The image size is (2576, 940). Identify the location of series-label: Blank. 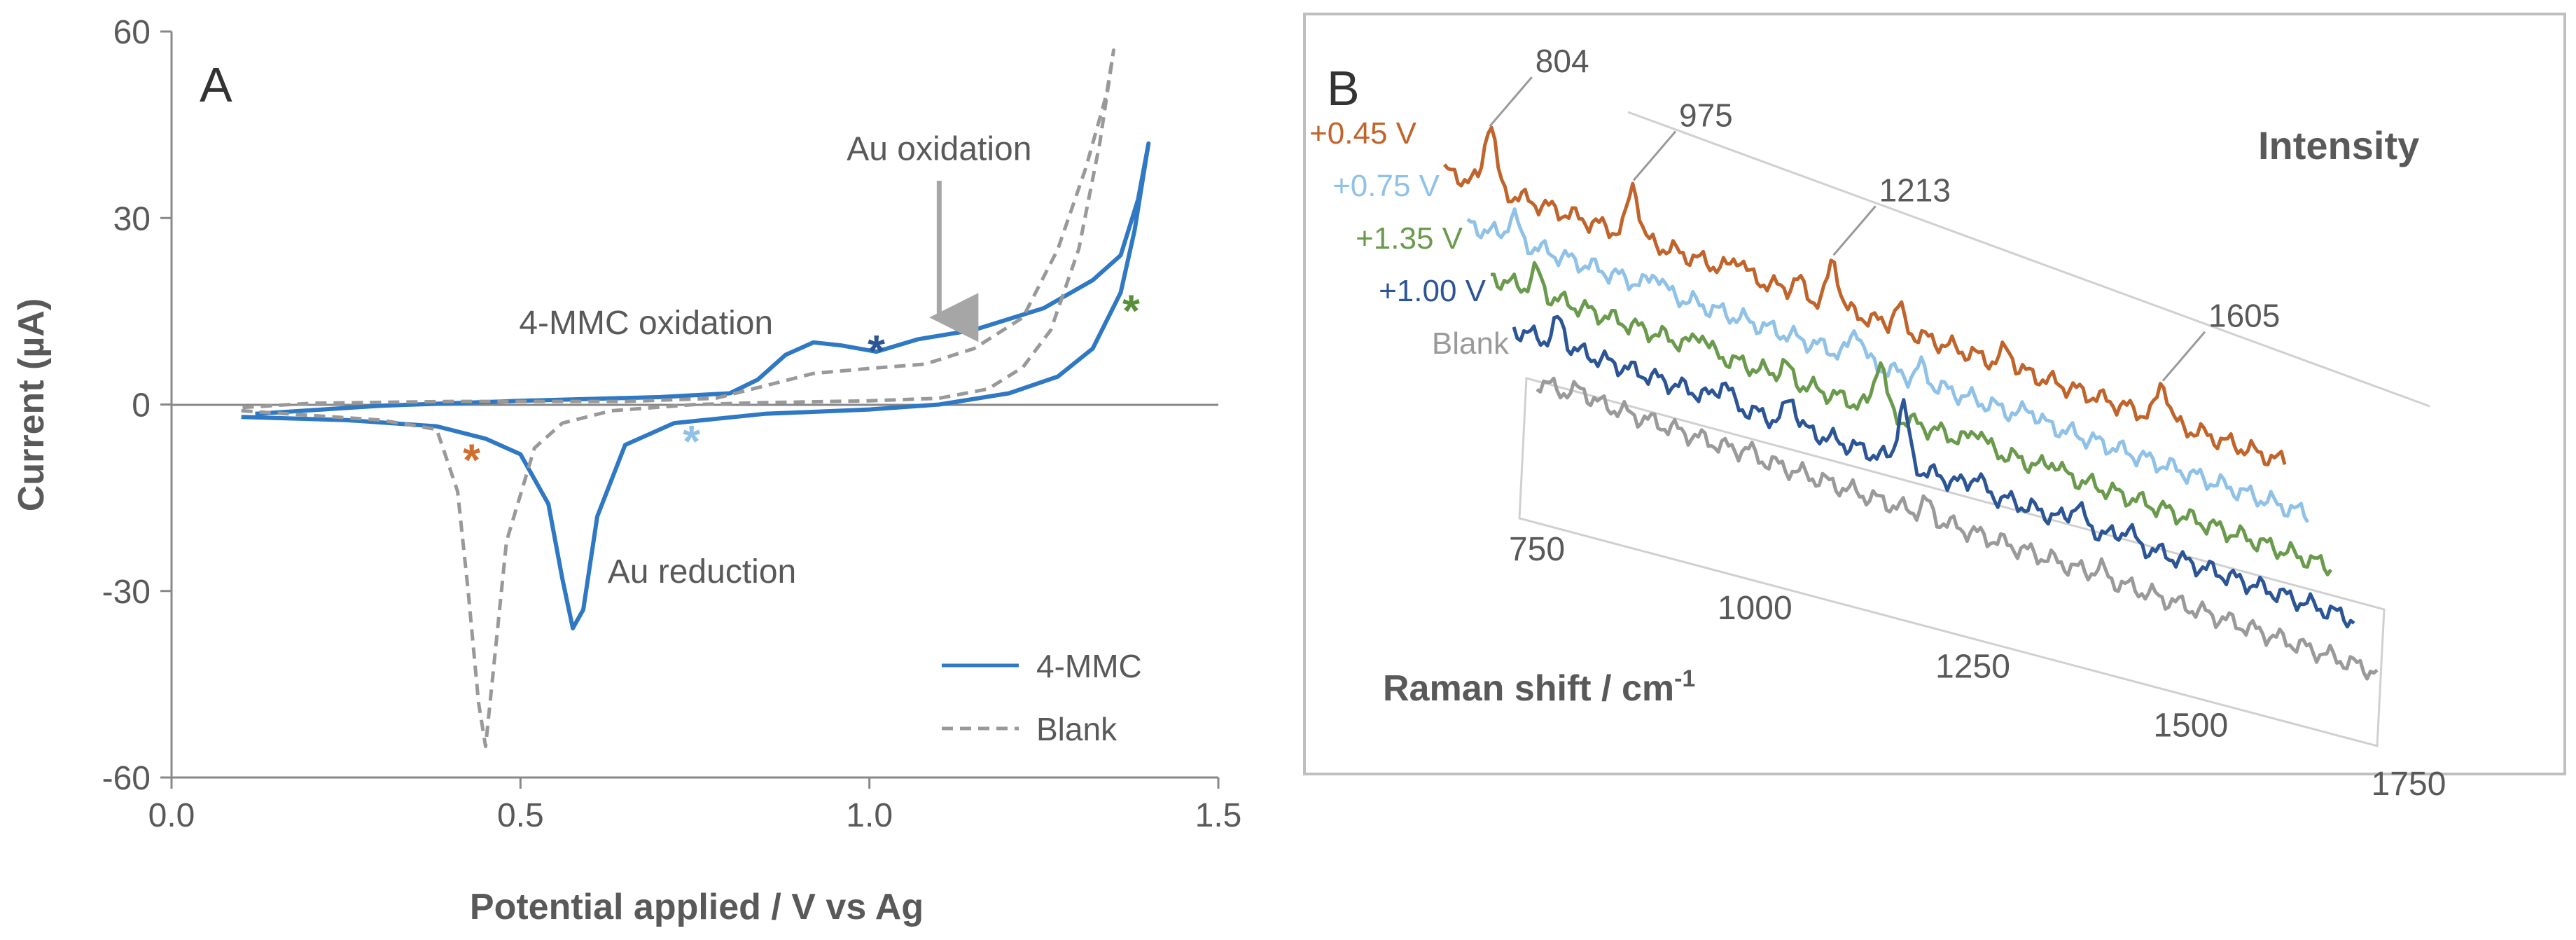
(1471, 343).